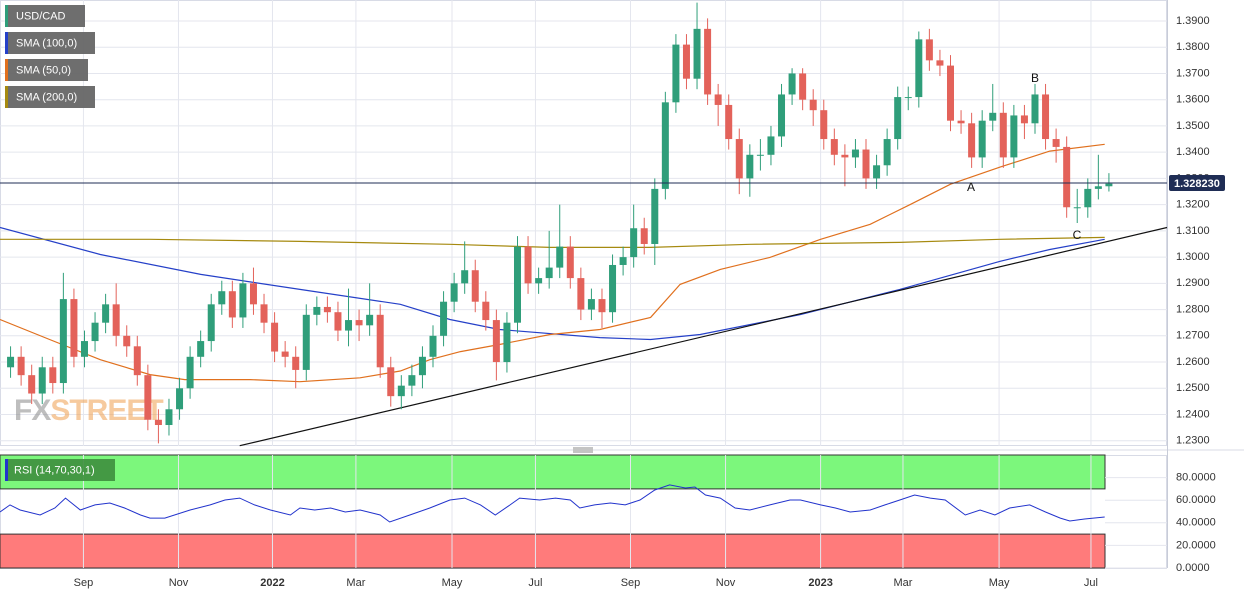 This screenshot has width=1244, height=596. What do you see at coordinates (553, 551) in the screenshot?
I see `rsi-oversold-zone` at bounding box center [553, 551].